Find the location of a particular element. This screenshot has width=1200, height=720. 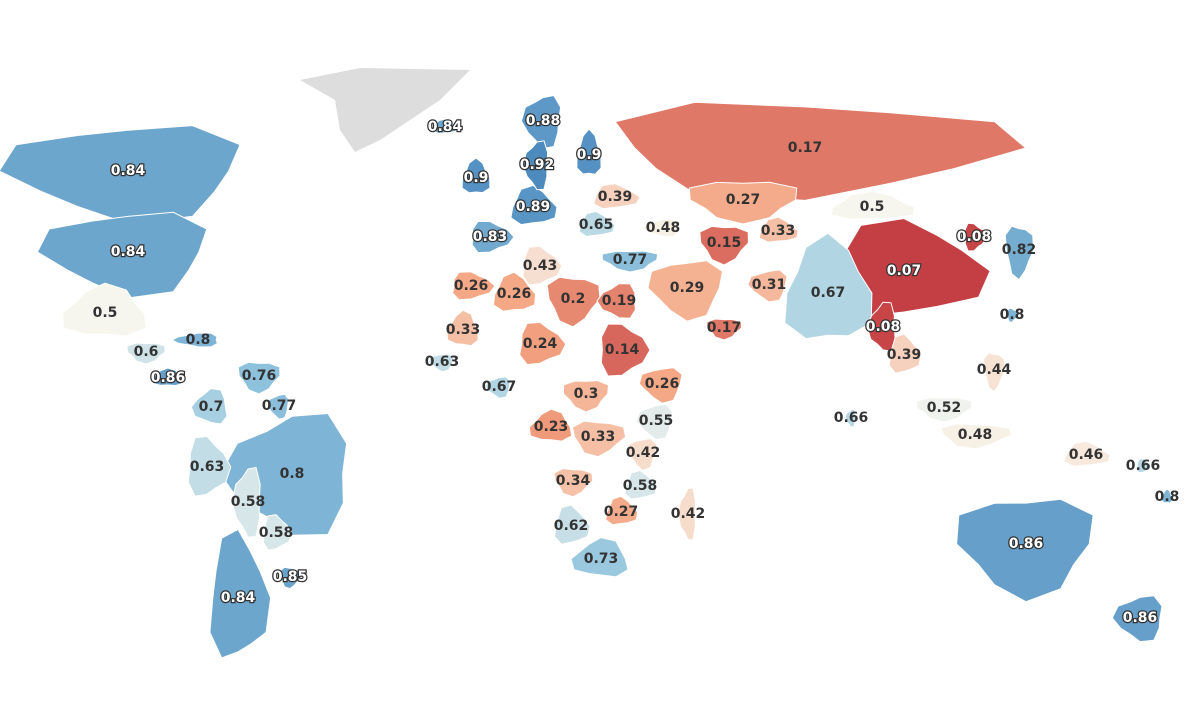

value-label: 0.92 is located at coordinates (537, 165).